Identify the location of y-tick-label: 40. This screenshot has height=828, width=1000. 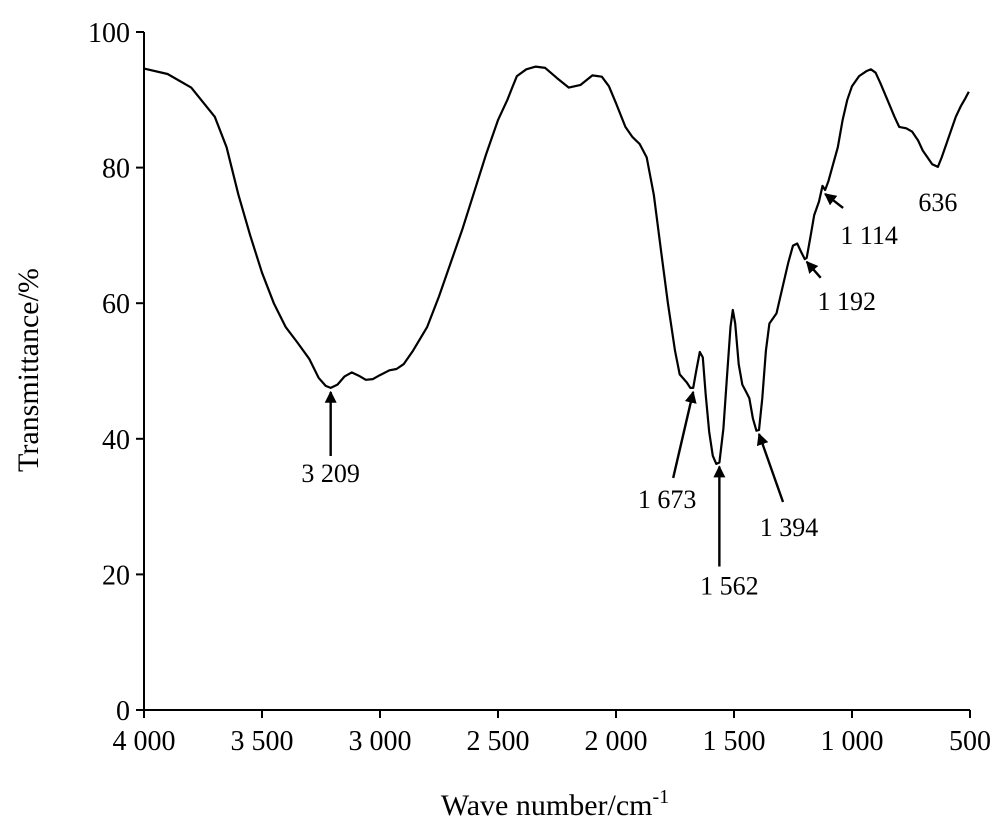
(116, 440).